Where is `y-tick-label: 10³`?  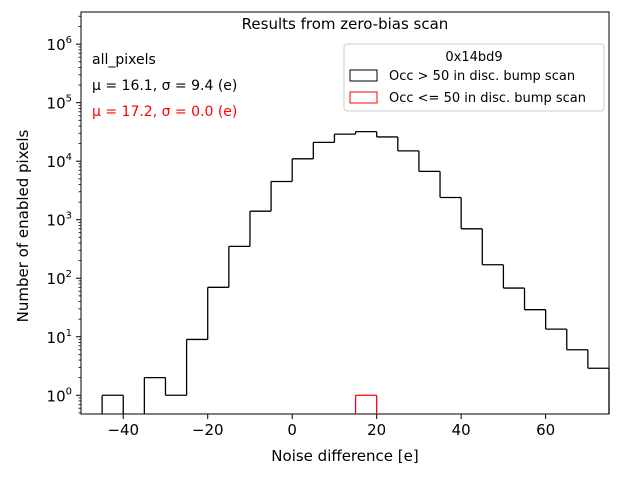
y-tick-label: 10³ is located at coordinates (59, 220).